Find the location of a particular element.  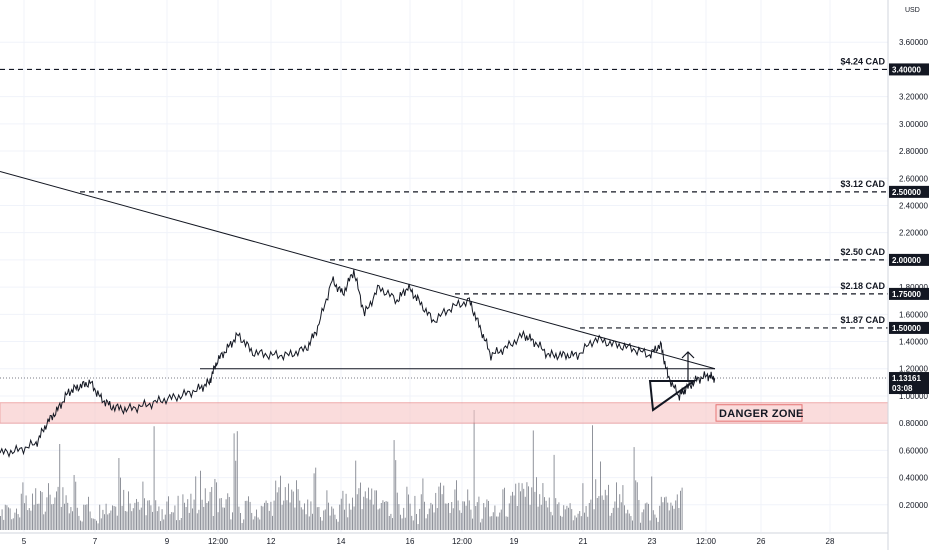

x-tick-label: 16 is located at coordinates (410, 541).